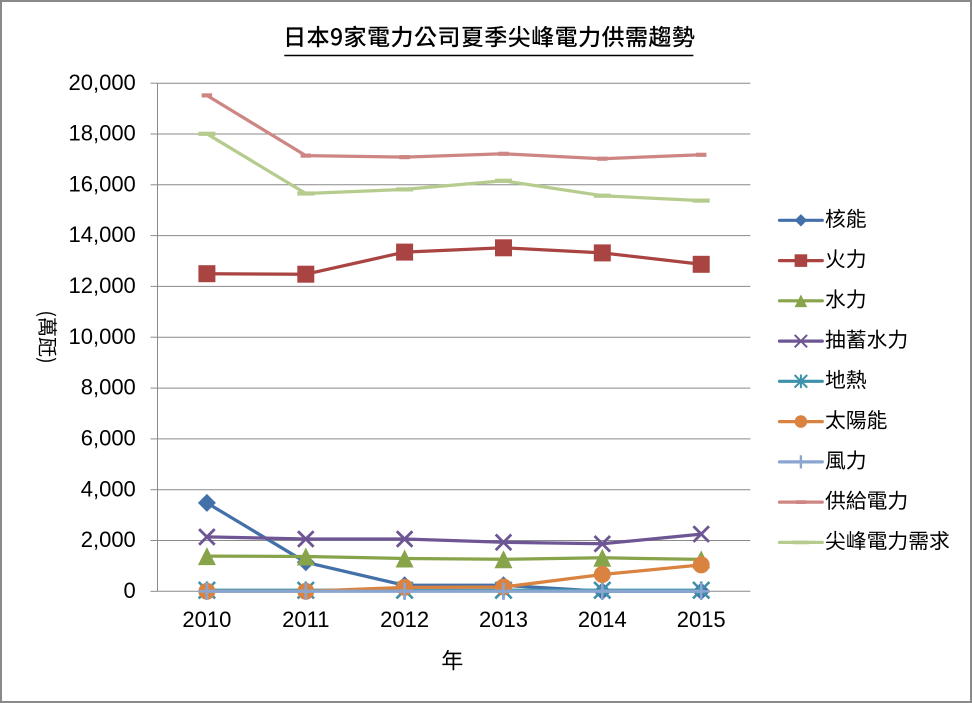  Describe the element at coordinates (108, 539) in the screenshot. I see `svg-text: 2,000` at that location.